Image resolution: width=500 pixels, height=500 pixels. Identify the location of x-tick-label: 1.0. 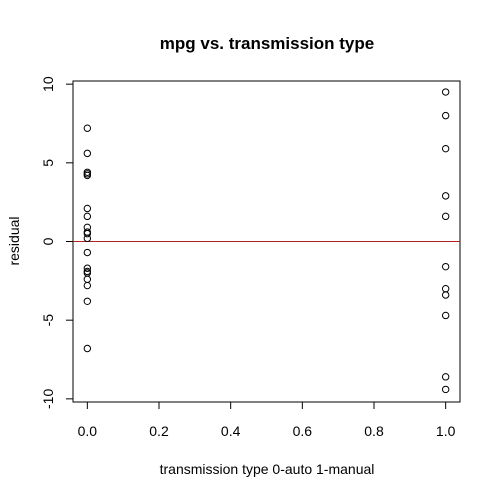
(446, 431).